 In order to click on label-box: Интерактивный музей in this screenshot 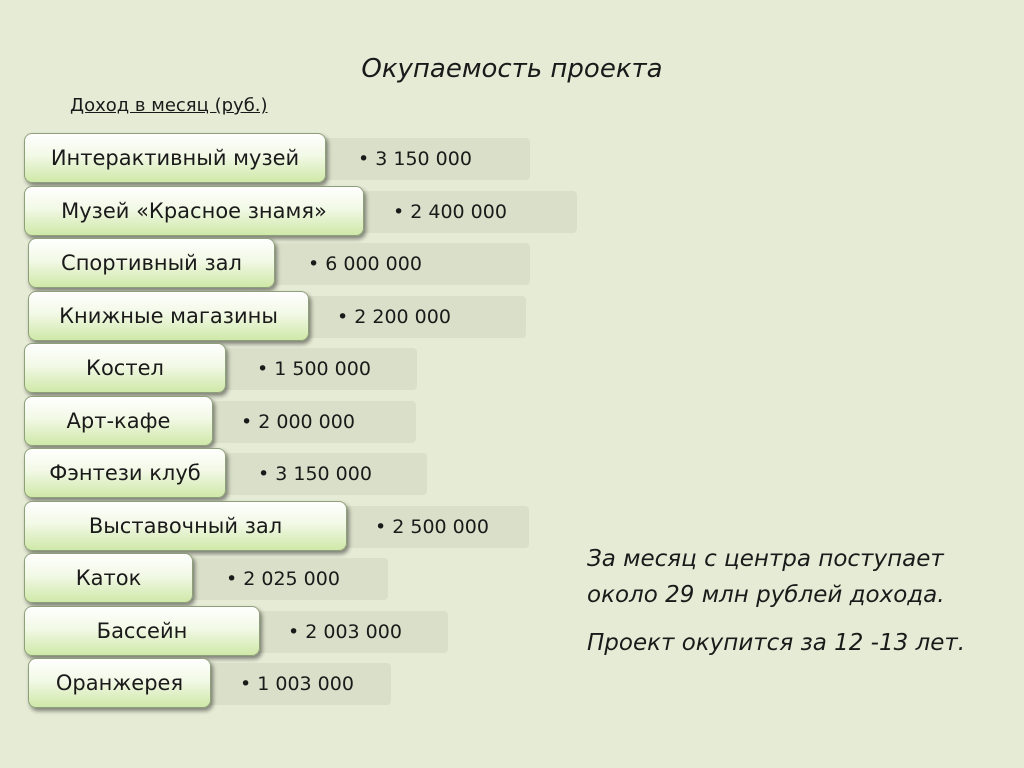, I will do `click(175, 158)`.